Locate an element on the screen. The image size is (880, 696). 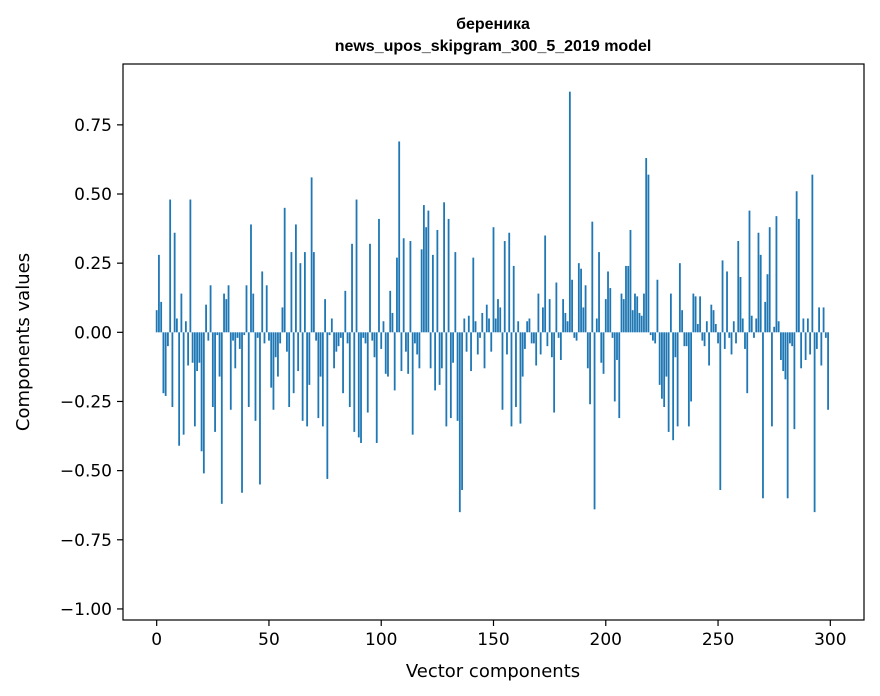
x-tick-label: 250 is located at coordinates (718, 640).